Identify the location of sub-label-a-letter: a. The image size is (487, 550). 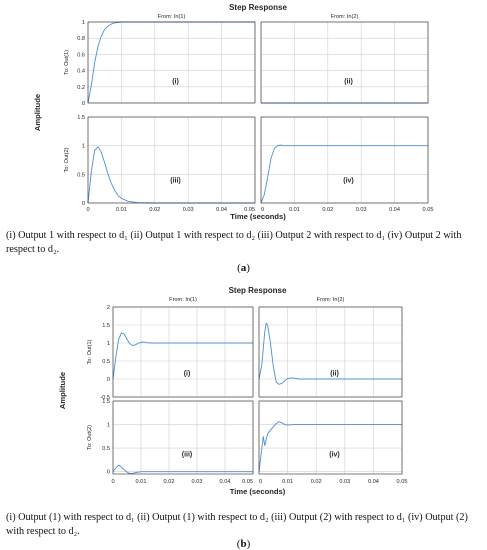
(243, 268).